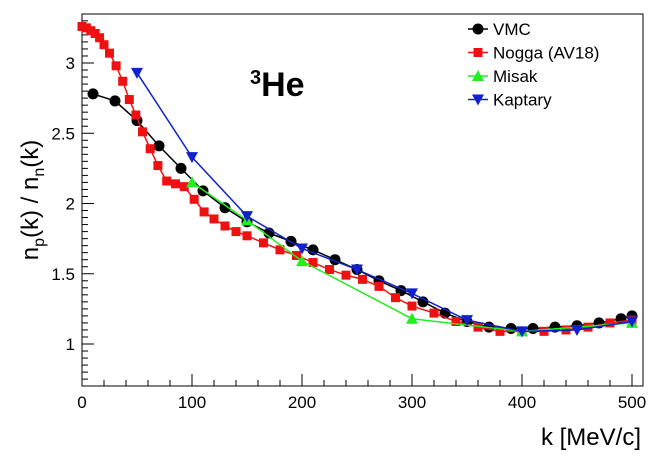  What do you see at coordinates (522, 402) in the screenshot?
I see `x-tick-label: 400` at bounding box center [522, 402].